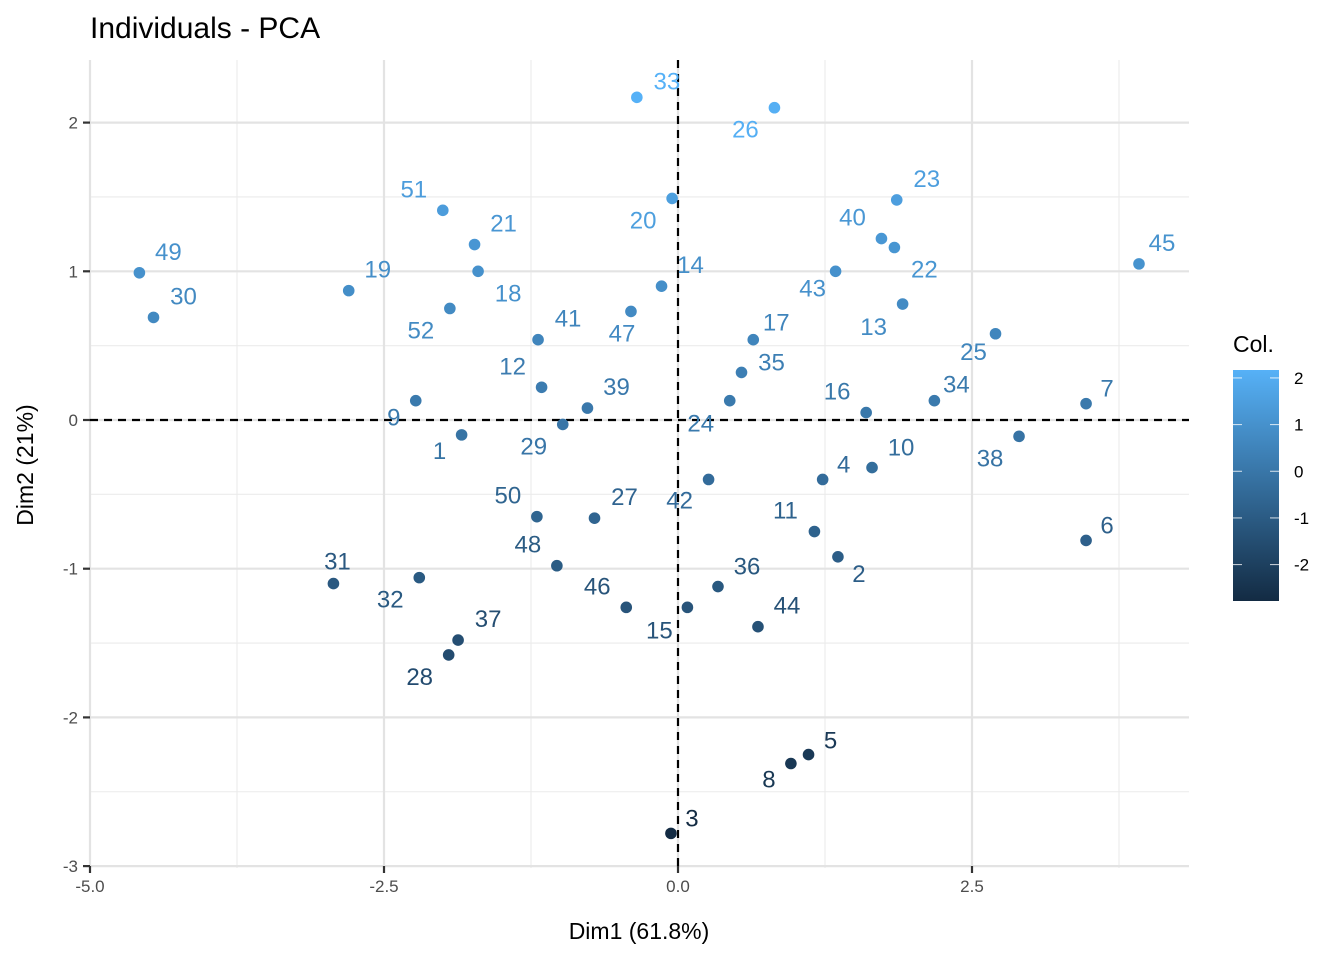  I want to click on point-label: 52, so click(421, 330).